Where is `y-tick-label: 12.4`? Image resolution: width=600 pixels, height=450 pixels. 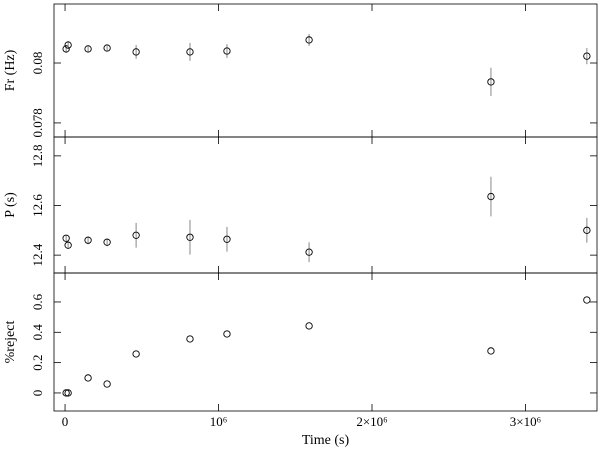 y-tick-label: 12.4 is located at coordinates (37, 254).